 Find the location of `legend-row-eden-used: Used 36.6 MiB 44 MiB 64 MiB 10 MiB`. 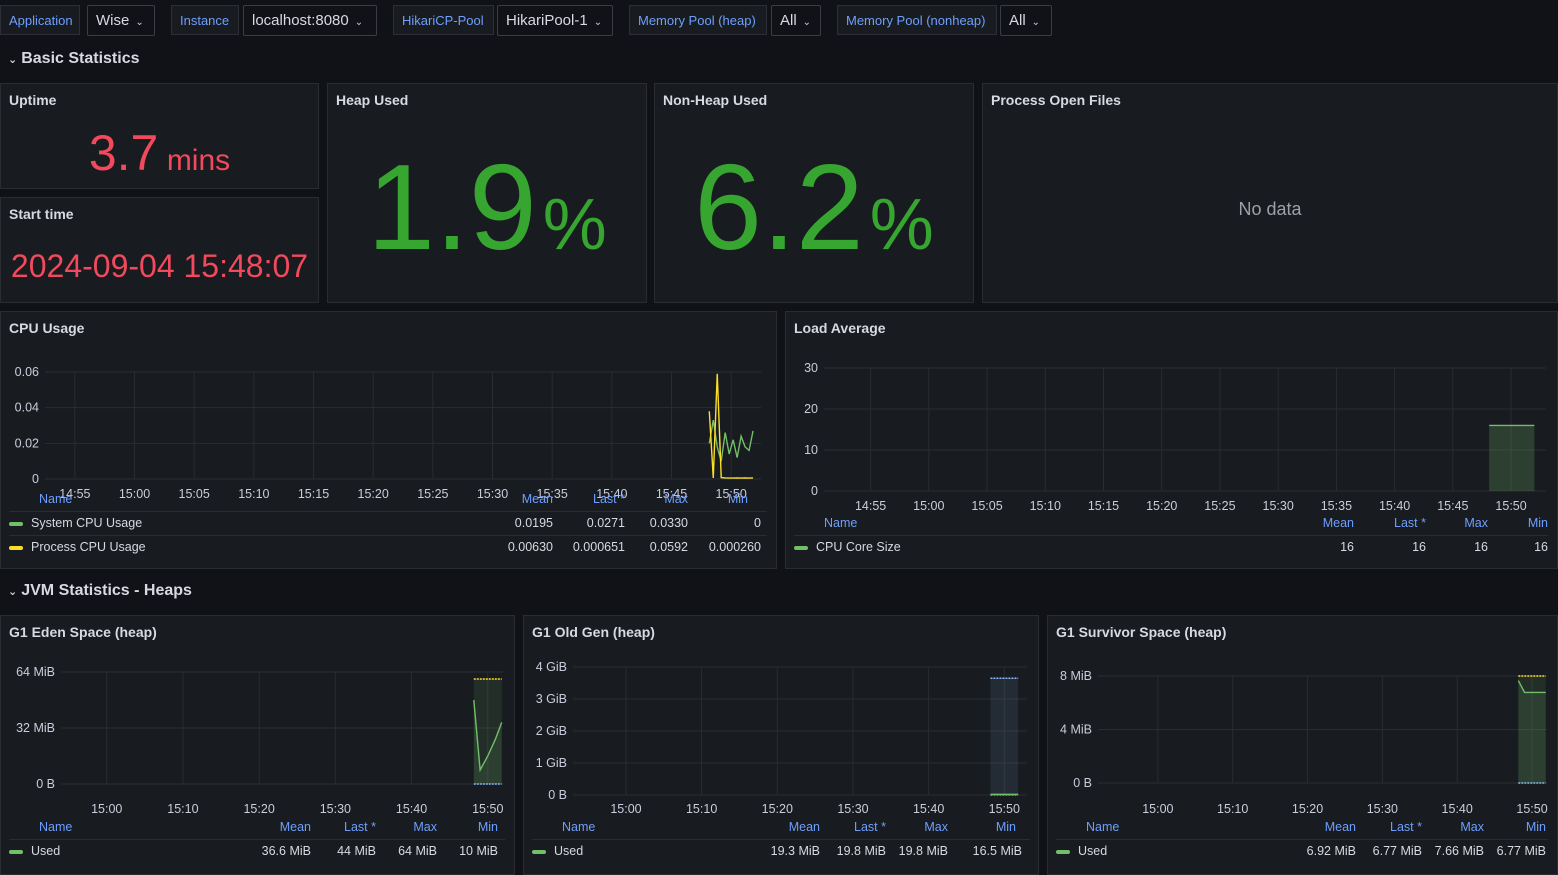

legend-row-eden-used: Used 36.6 MiB 44 MiB 64 MiB 10 MiB is located at coordinates (257, 854).